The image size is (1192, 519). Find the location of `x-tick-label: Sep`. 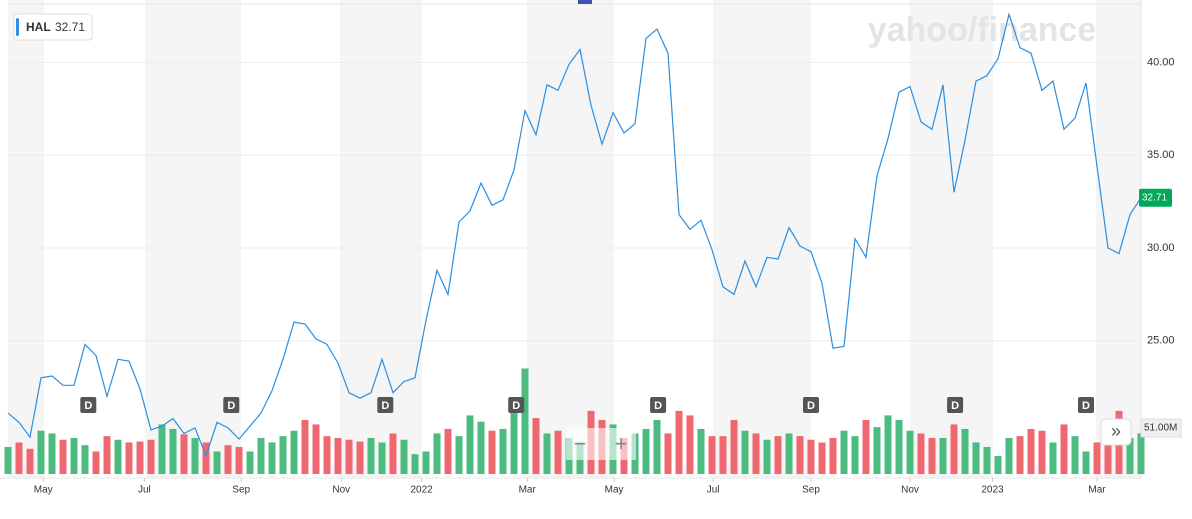

x-tick-label: Sep is located at coordinates (241, 490).